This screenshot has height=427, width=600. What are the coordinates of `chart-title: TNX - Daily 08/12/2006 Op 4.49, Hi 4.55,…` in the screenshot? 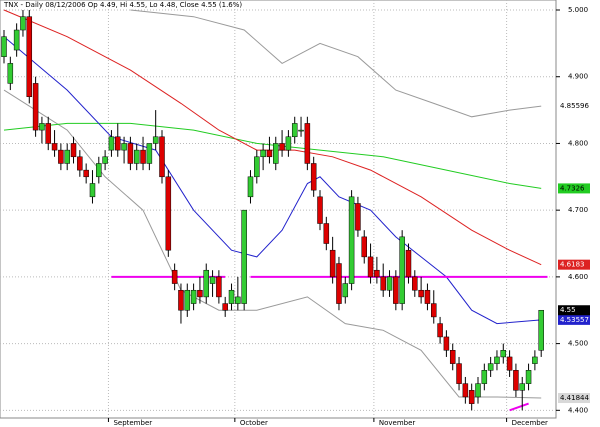 It's located at (122, 5).